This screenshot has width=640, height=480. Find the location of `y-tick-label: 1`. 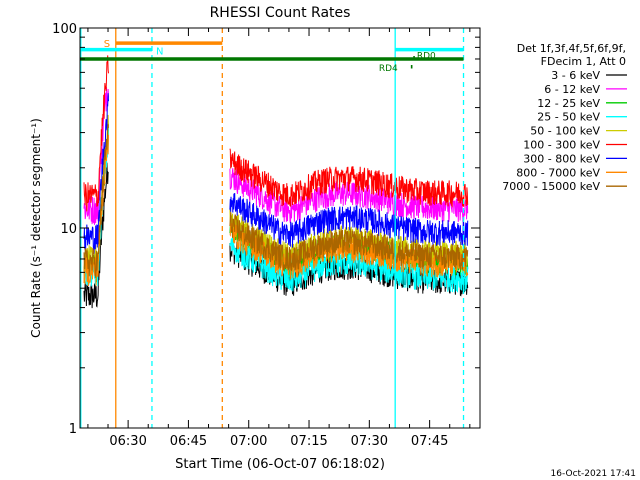

y-tick-label: 1 is located at coordinates (73, 429).